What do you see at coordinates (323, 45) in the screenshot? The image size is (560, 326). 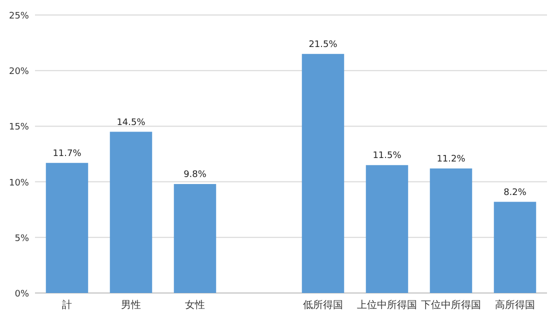 I see `data-label: 21.5%` at bounding box center [323, 45].